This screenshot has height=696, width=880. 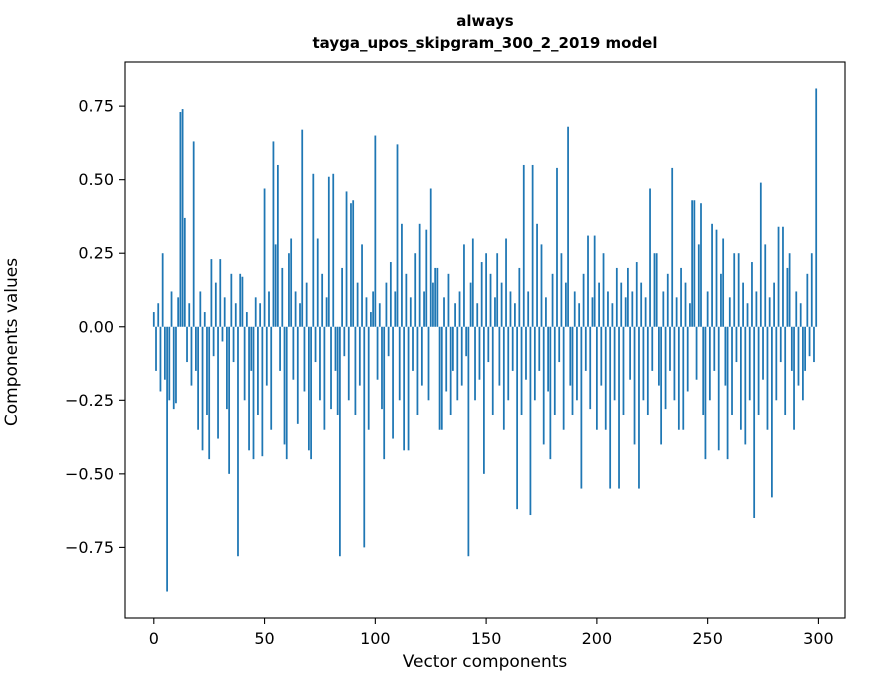 I want to click on y-tick-label: 0.00, so click(x=96, y=326).